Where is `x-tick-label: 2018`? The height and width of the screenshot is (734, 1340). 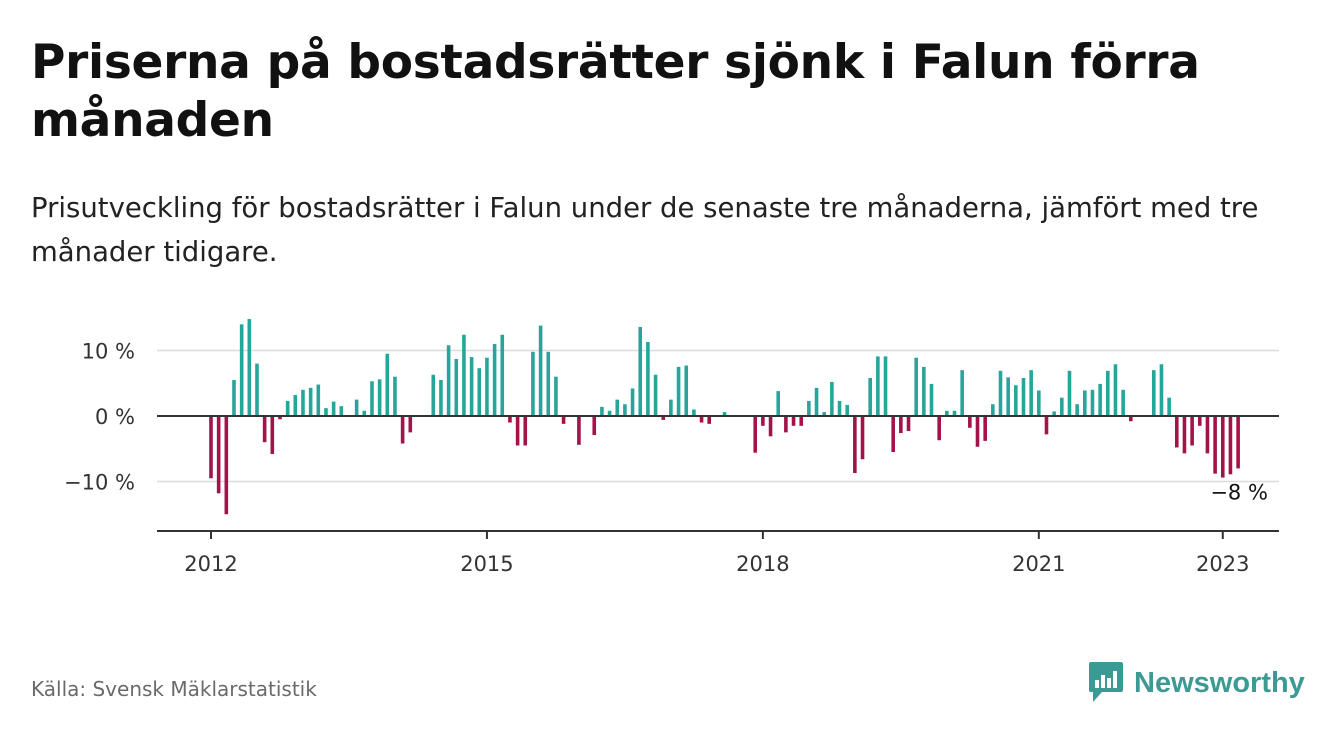 x-tick-label: 2018 is located at coordinates (762, 564).